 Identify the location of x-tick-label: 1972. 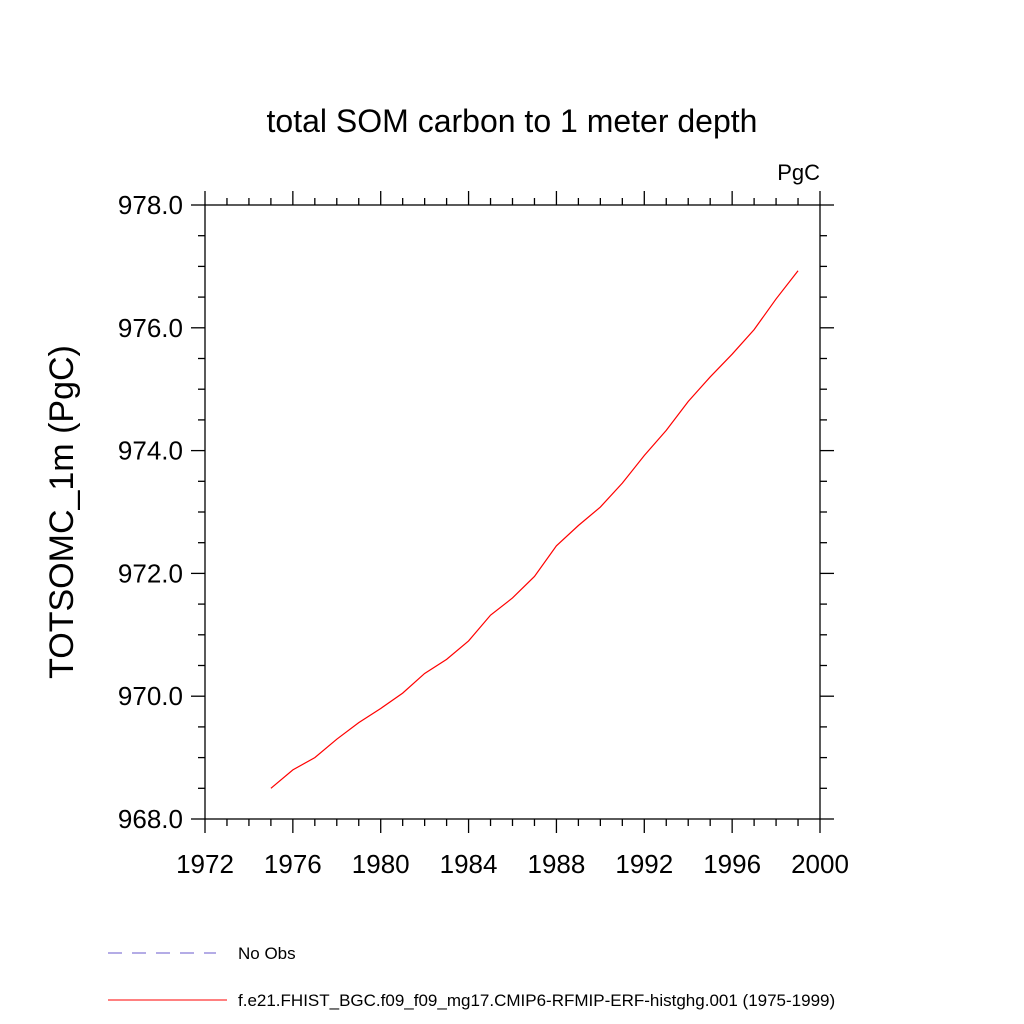
(205, 864).